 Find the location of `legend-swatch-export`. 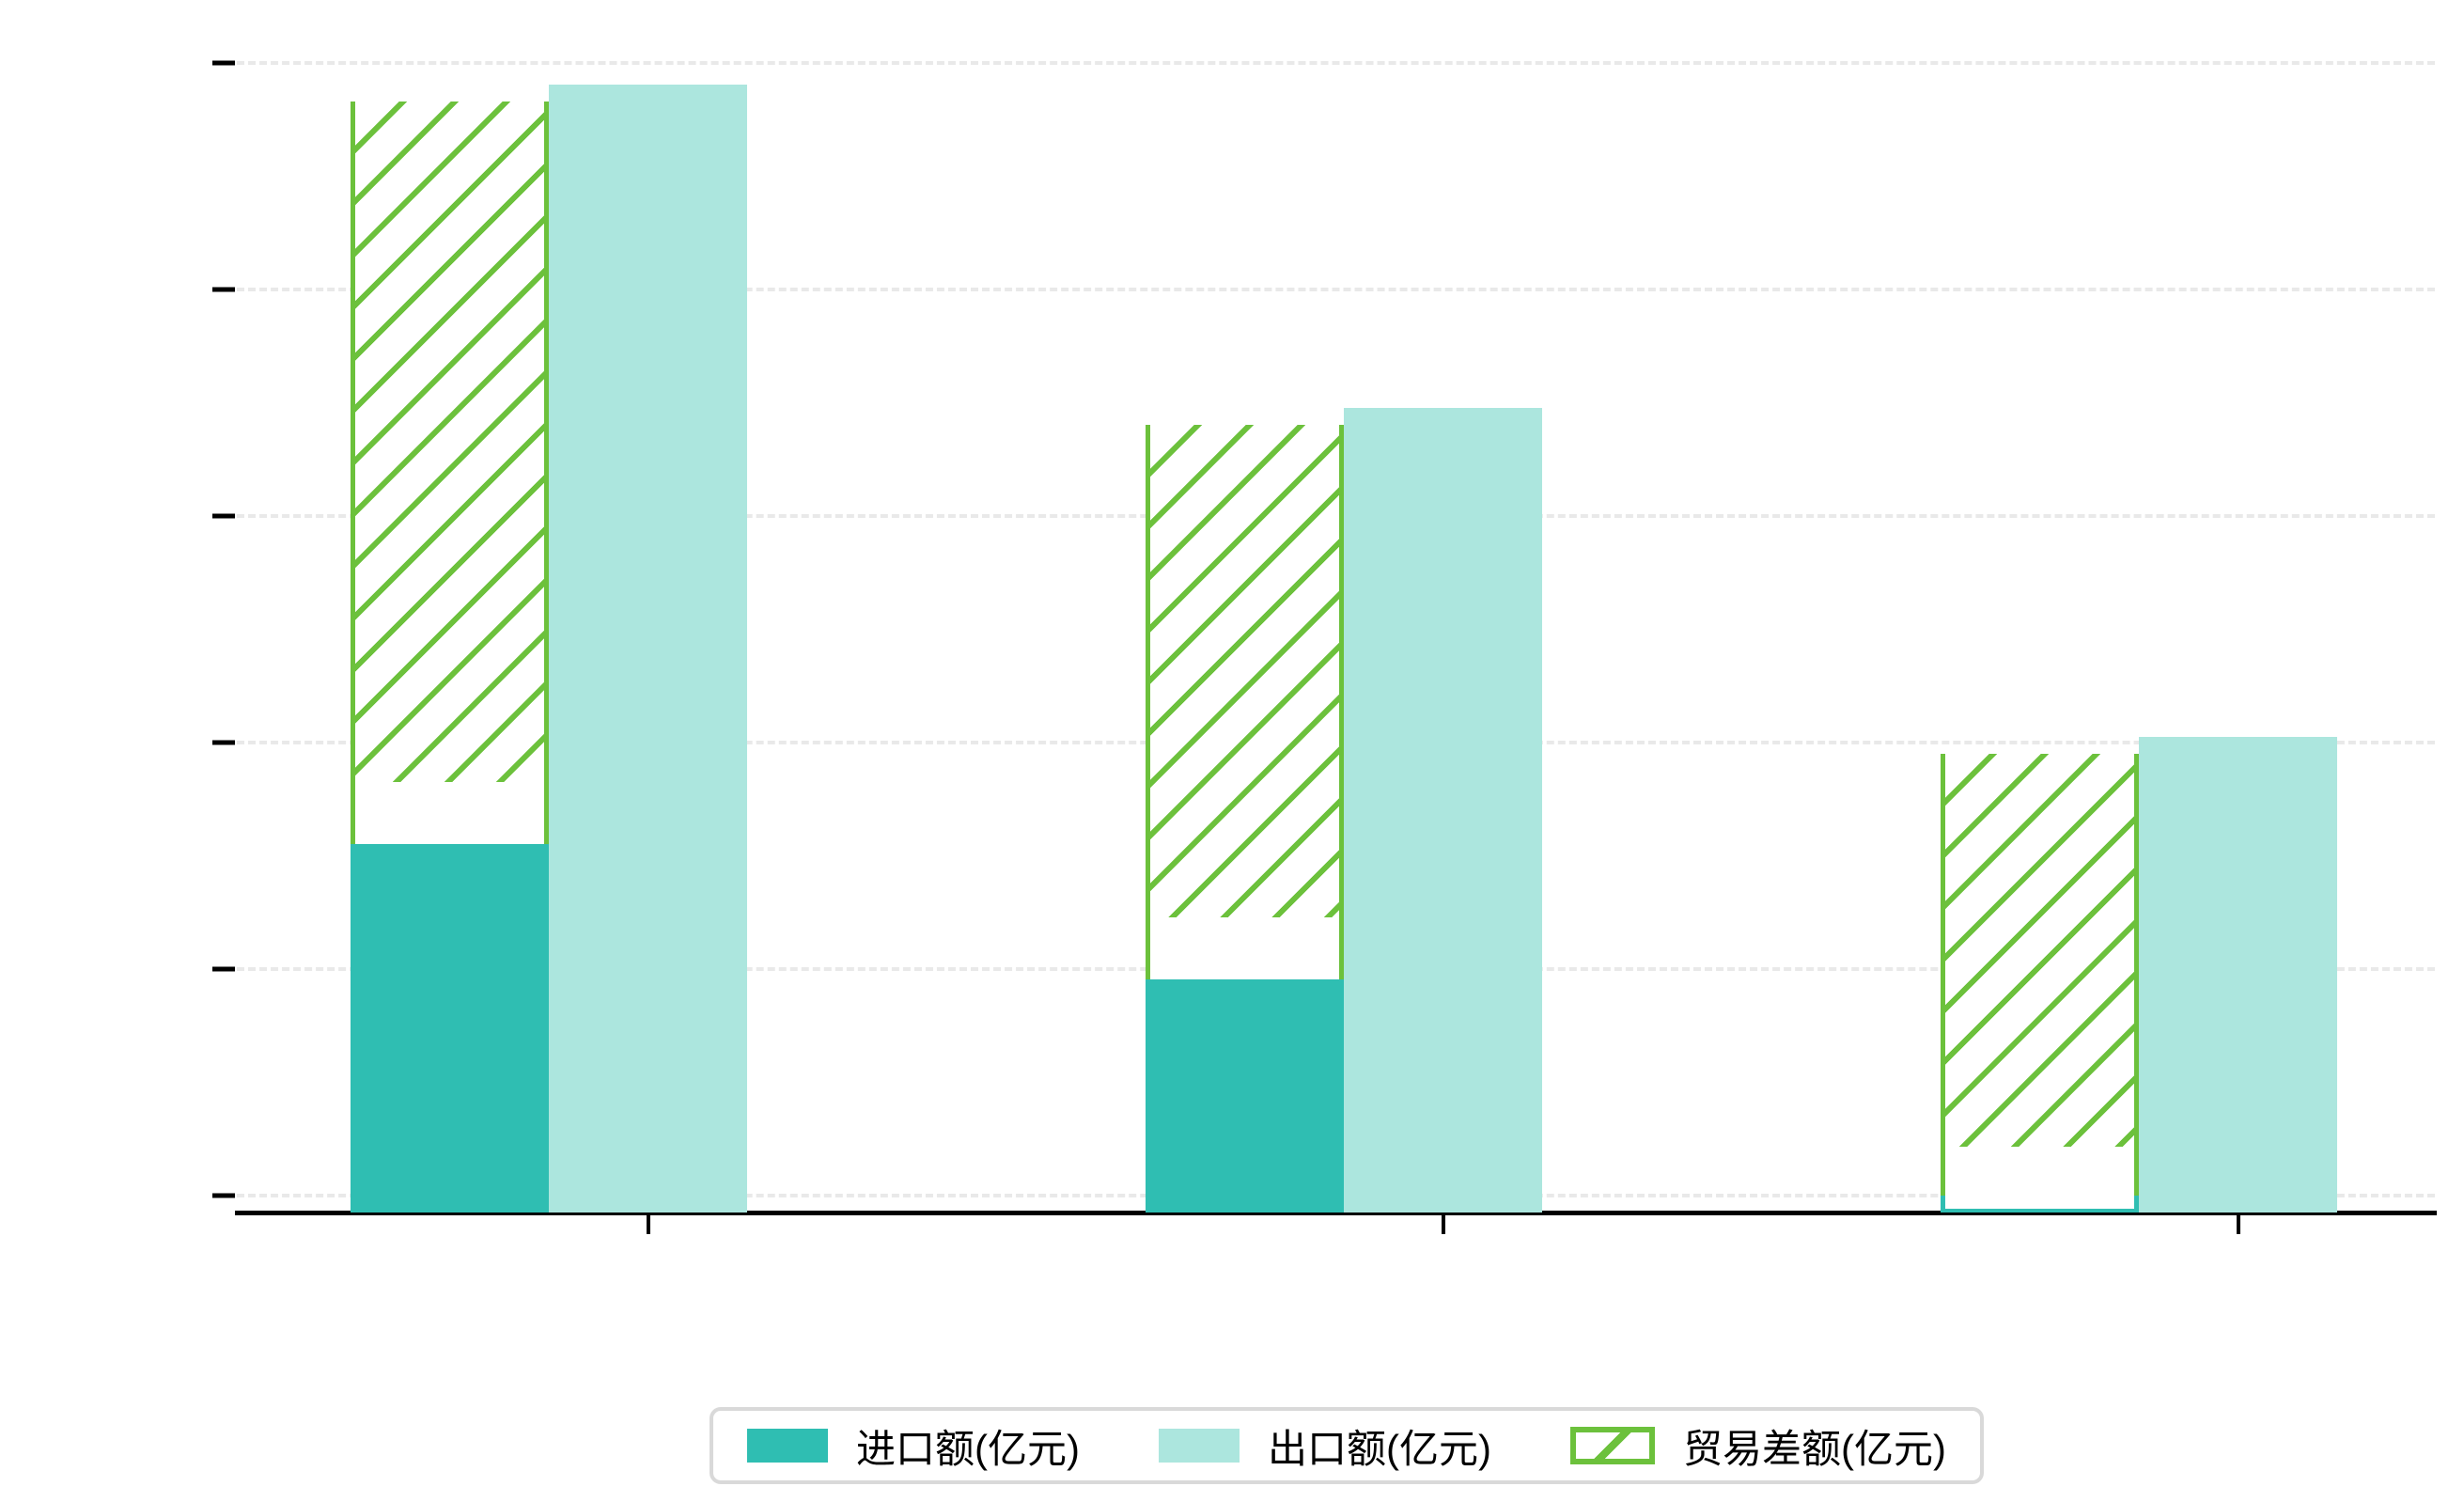

legend-swatch-export is located at coordinates (1199, 1446).